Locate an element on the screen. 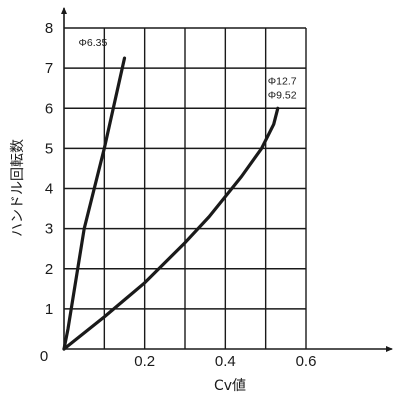 The width and height of the screenshot is (400, 400). y-tick-label: 3 is located at coordinates (49, 229).